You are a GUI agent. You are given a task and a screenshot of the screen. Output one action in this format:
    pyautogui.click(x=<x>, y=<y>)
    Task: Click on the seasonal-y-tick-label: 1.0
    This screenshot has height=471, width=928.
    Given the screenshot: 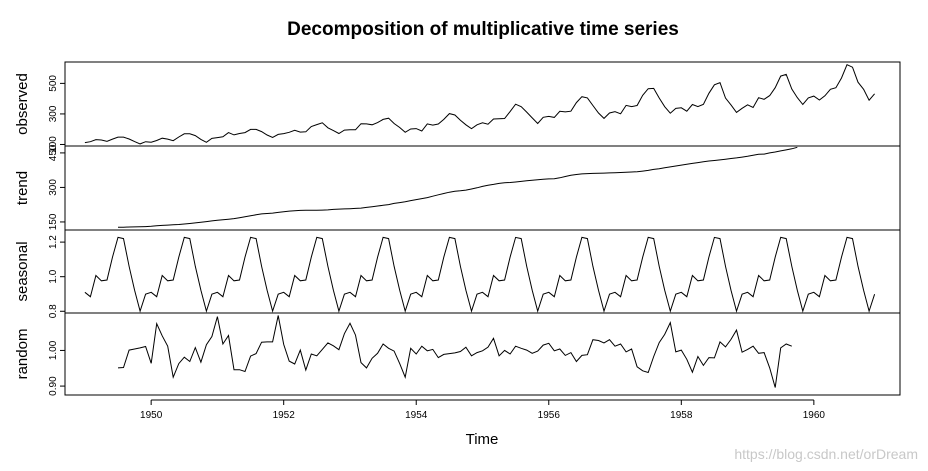 What is the action you would take?
    pyautogui.click(x=53, y=276)
    